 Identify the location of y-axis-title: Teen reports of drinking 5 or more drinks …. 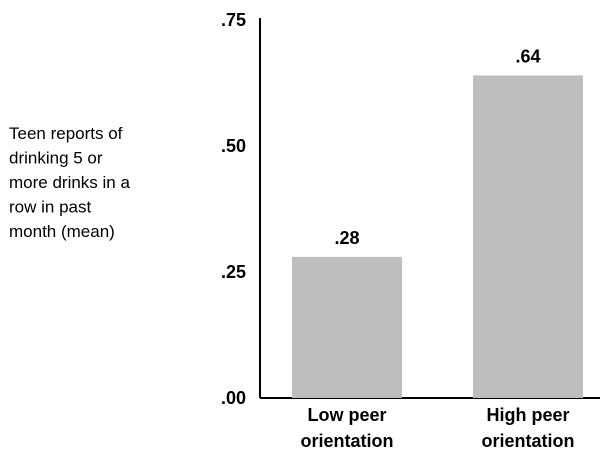
(69, 182).